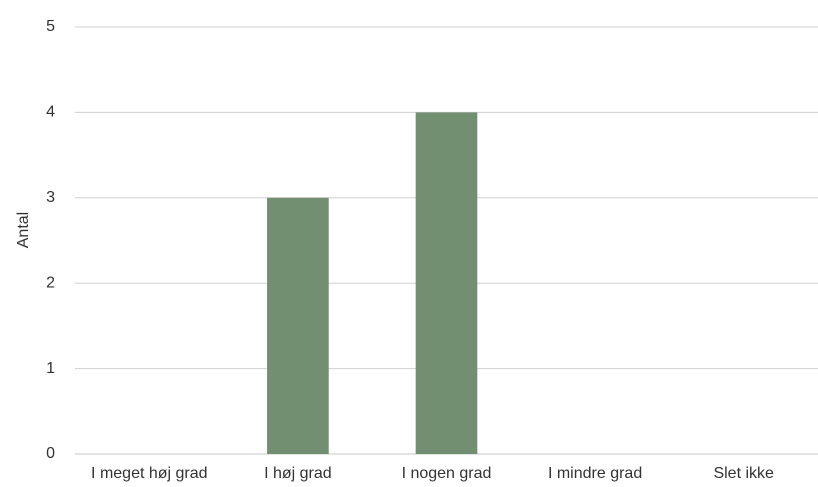  Describe the element at coordinates (50, 453) in the screenshot. I see `y-tick-label: 0` at that location.